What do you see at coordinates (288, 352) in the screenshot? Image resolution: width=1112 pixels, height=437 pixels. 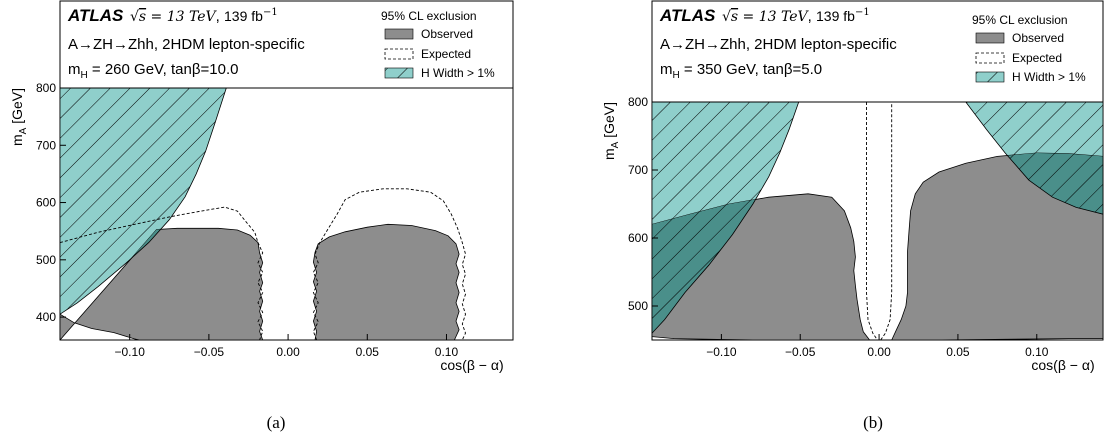 I see `panel-a-xtick-label: 0.00` at bounding box center [288, 352].